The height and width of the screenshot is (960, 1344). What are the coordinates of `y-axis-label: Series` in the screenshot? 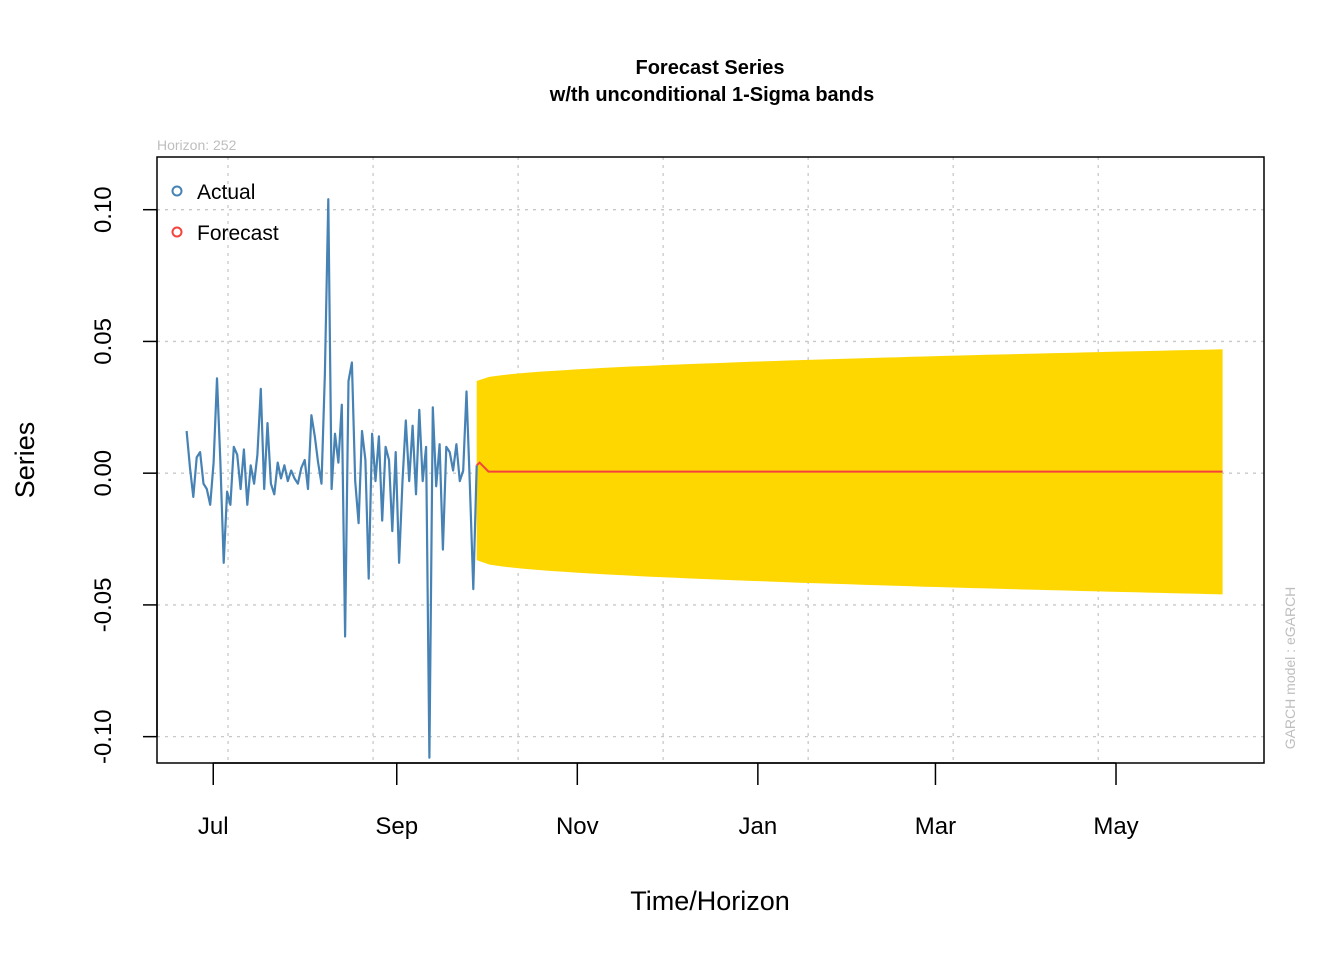 It's located at (25, 460).